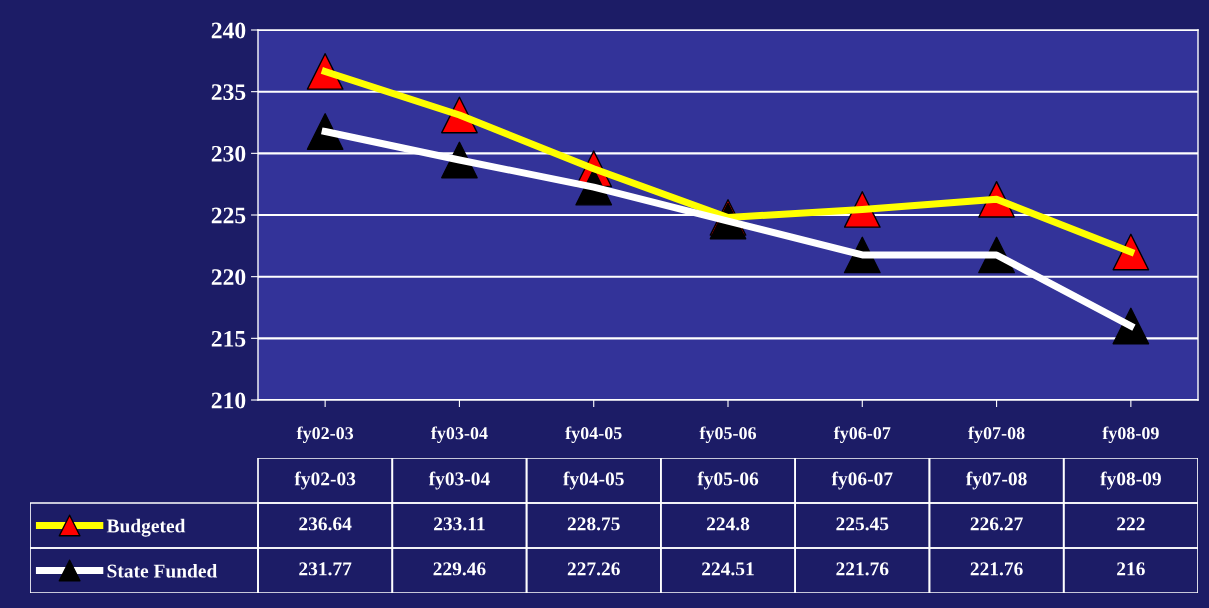 This screenshot has width=1209, height=608. Describe the element at coordinates (228, 277) in the screenshot. I see `y-tick-label: 220` at that location.